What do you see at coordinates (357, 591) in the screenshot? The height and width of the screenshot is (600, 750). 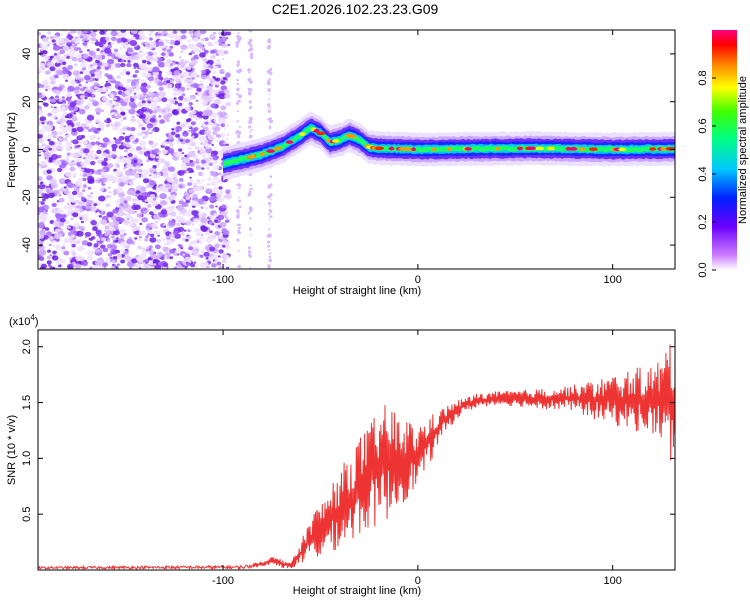 I see `snr-x-label: Height of straight line (km)` at bounding box center [357, 591].